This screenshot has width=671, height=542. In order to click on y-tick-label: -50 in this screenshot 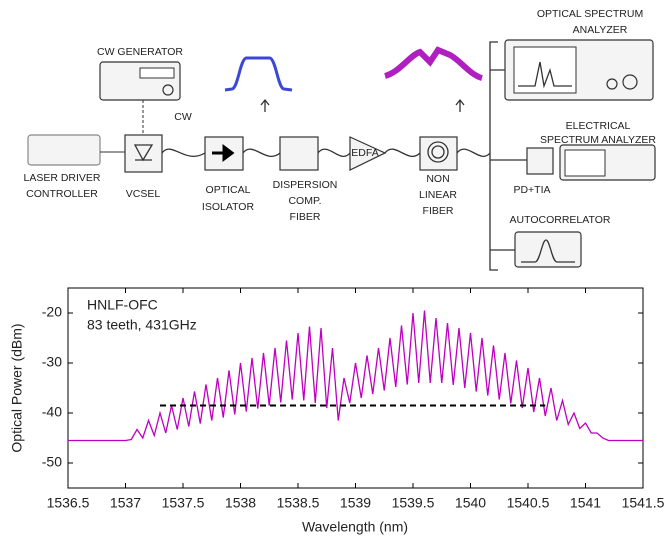, I will do `click(52, 462)`.